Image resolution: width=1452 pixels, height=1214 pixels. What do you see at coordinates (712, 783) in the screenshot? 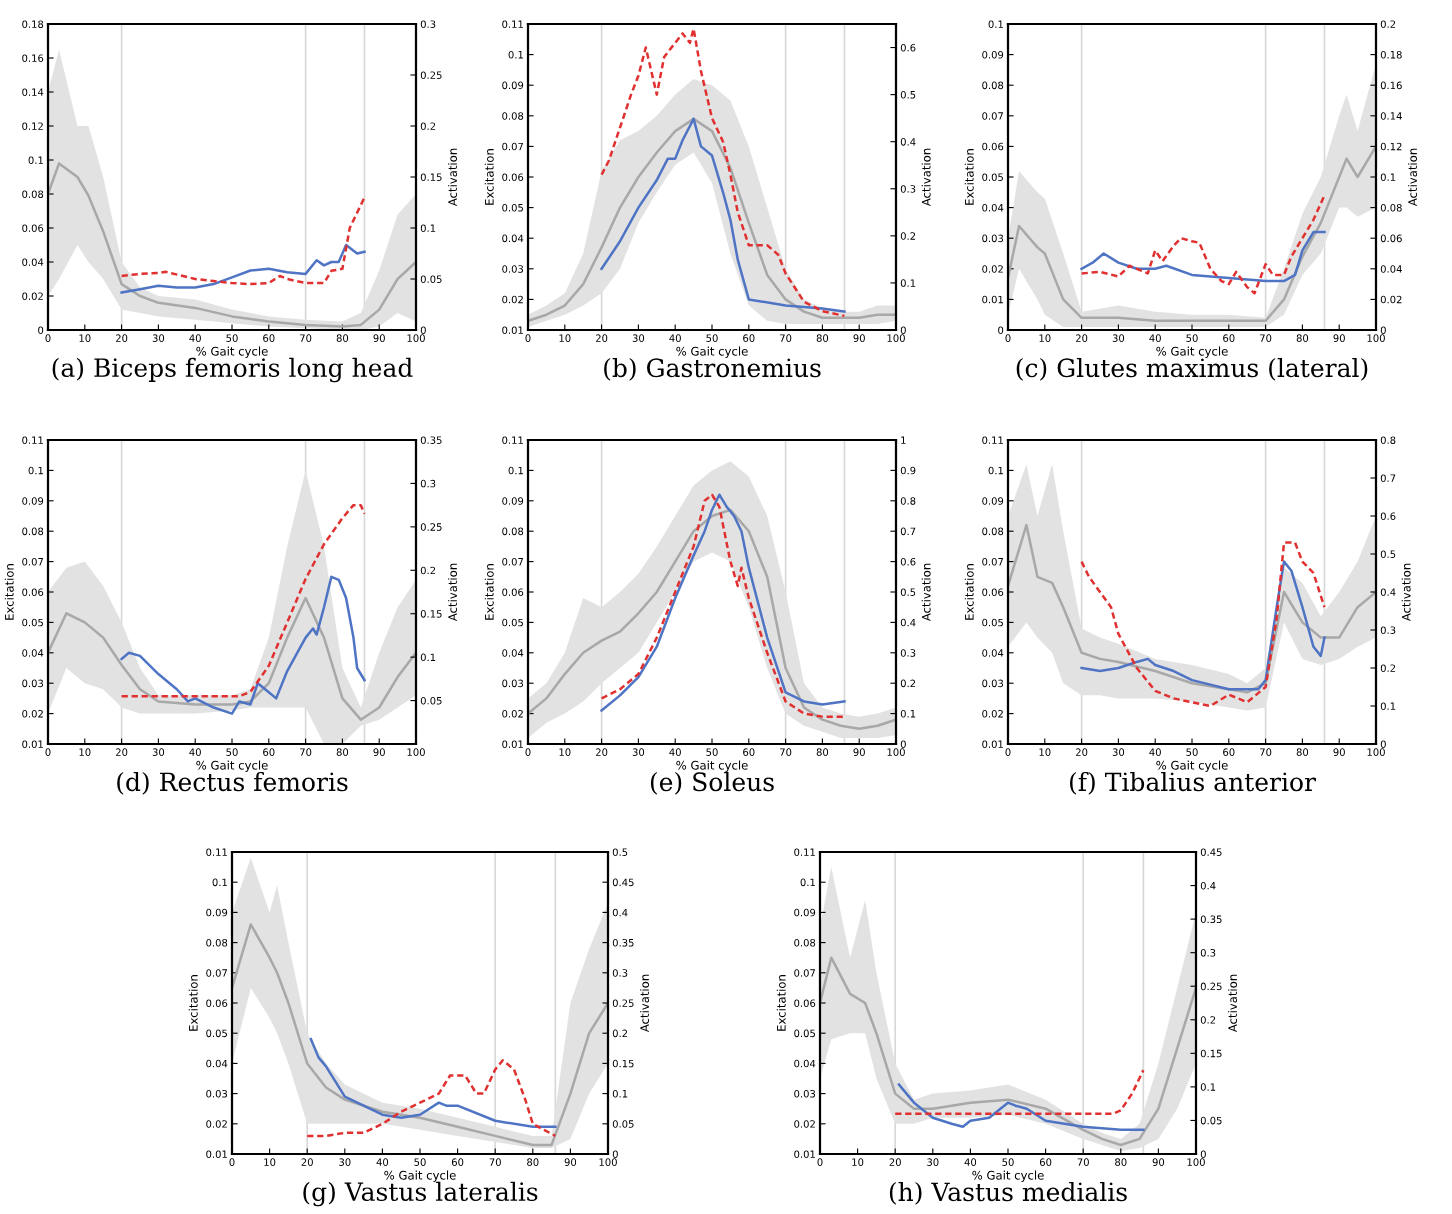
I see `text: (e) Soleus` at bounding box center [712, 783].